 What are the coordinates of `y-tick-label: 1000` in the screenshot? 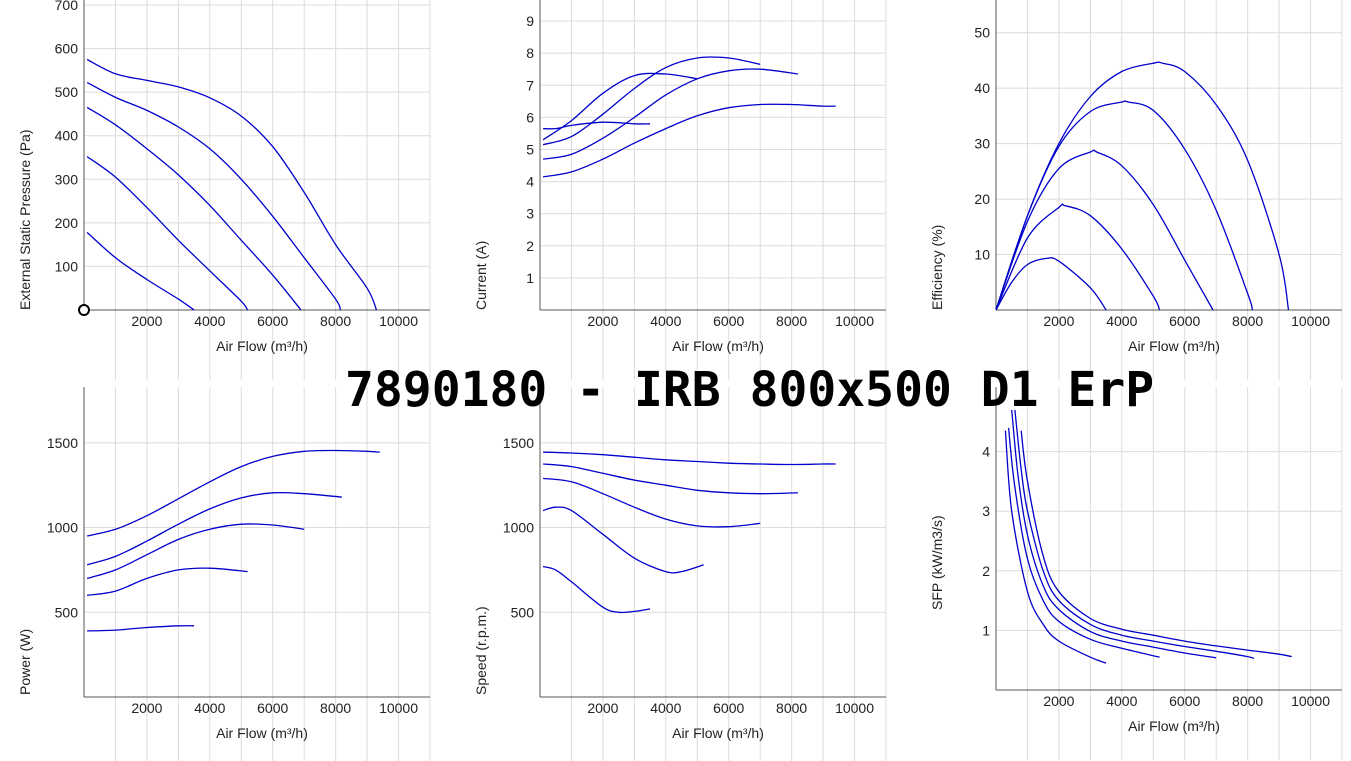 It's located at (62, 528).